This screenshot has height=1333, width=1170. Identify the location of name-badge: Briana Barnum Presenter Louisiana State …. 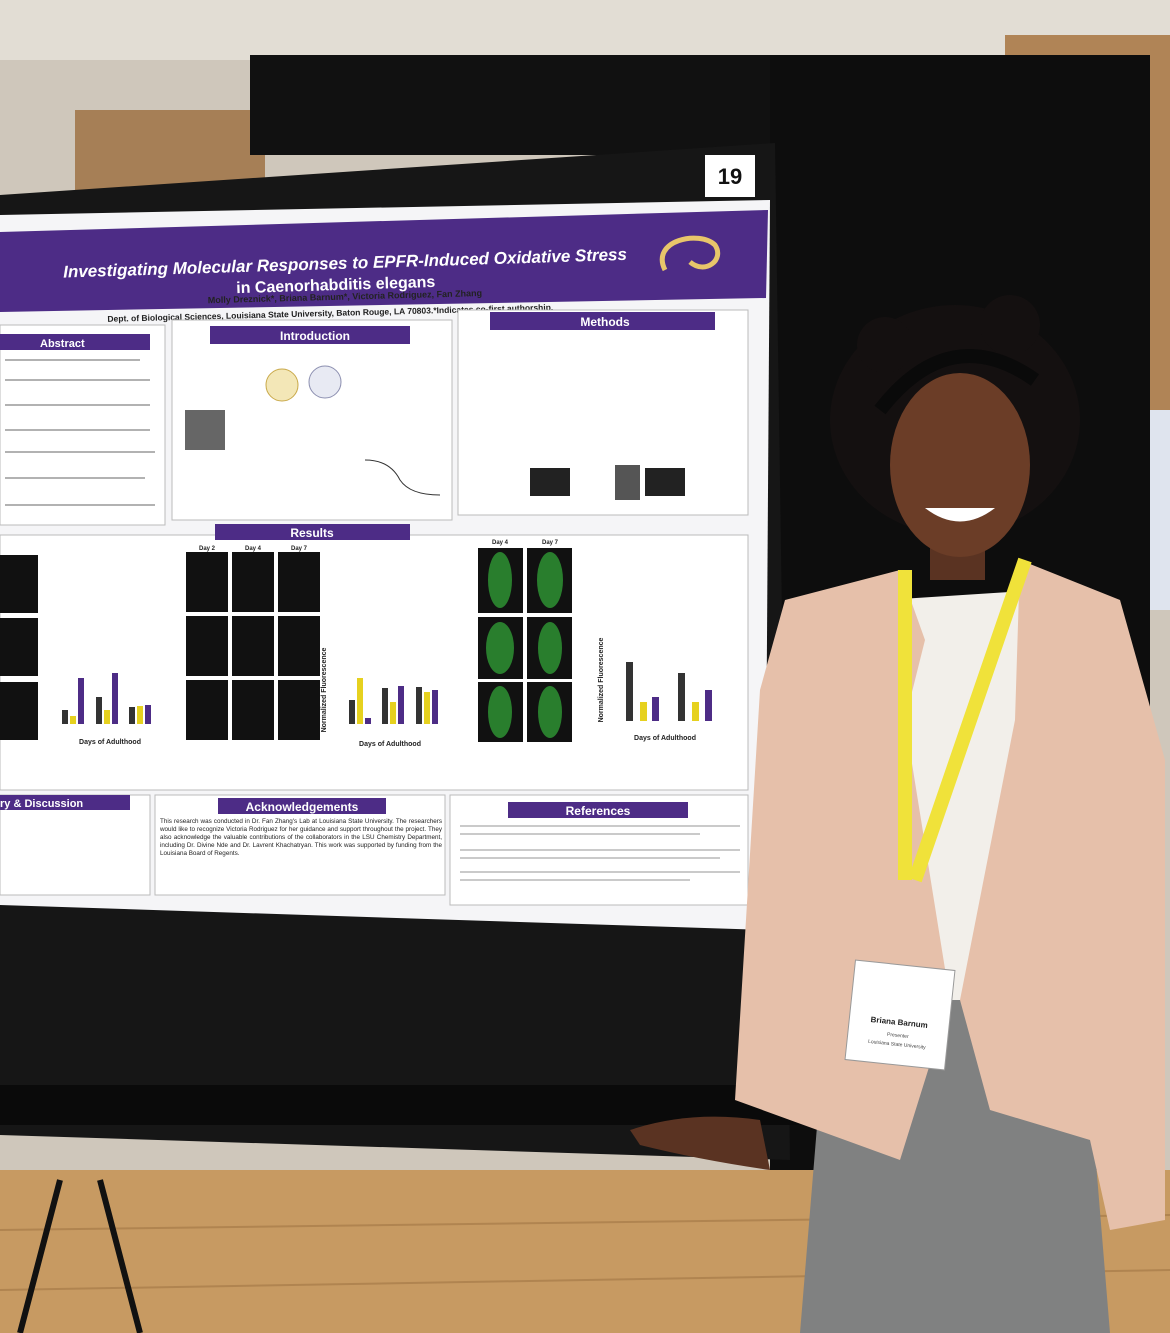
(900, 1015).